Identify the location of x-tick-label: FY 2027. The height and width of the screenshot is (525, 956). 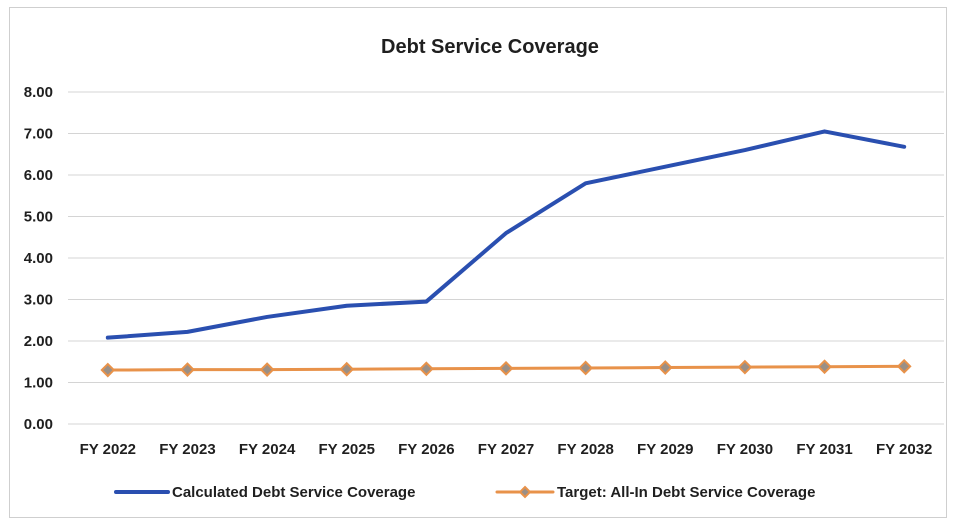
(506, 449).